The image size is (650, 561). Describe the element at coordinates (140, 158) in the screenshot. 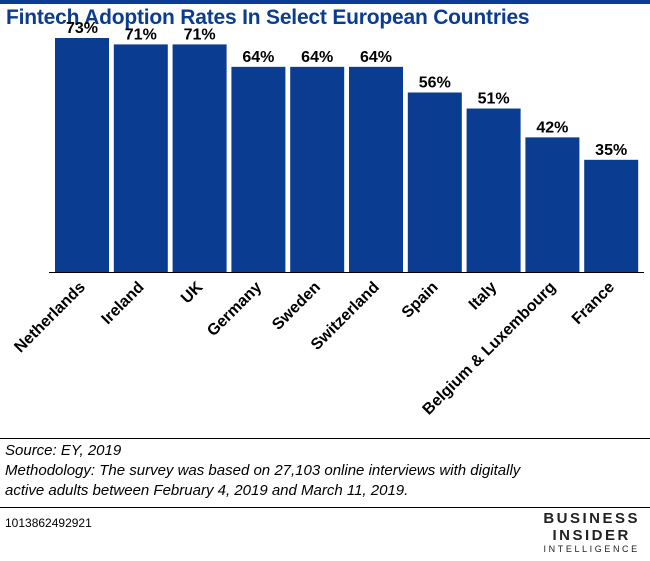

I see `bar-ireland` at that location.